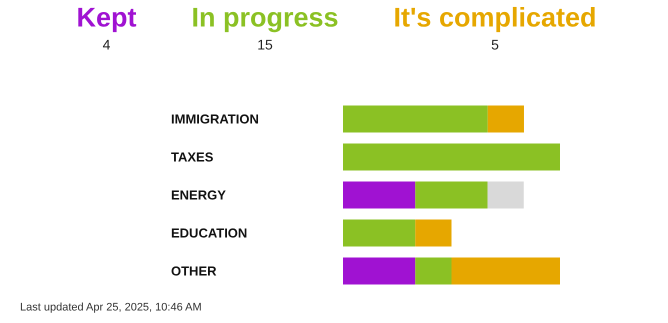  Describe the element at coordinates (265, 17) in the screenshot. I see `text: In progress` at that location.